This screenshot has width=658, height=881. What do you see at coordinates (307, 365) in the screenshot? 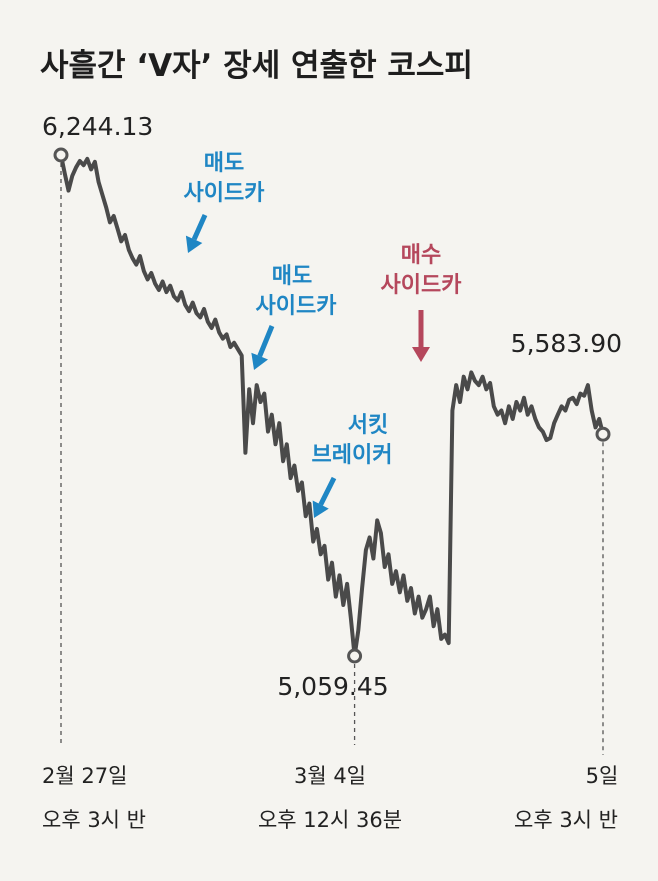
I see `annotation-arrows` at bounding box center [307, 365].